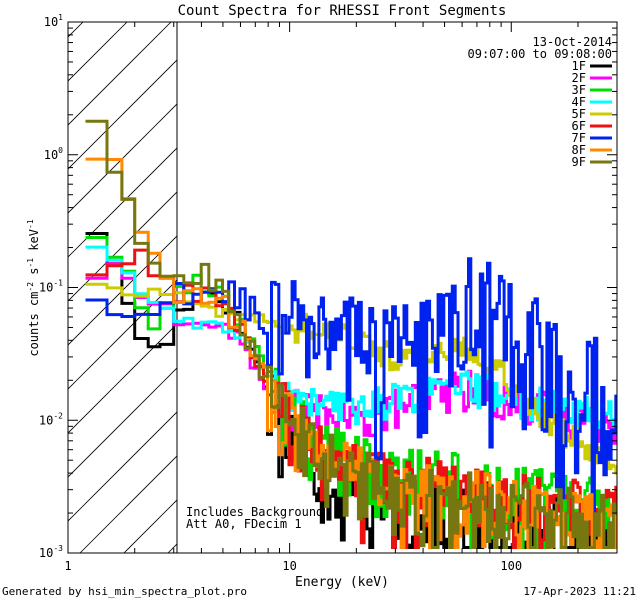  What do you see at coordinates (579, 114) in the screenshot?
I see `legend-label: 5F` at bounding box center [579, 114].